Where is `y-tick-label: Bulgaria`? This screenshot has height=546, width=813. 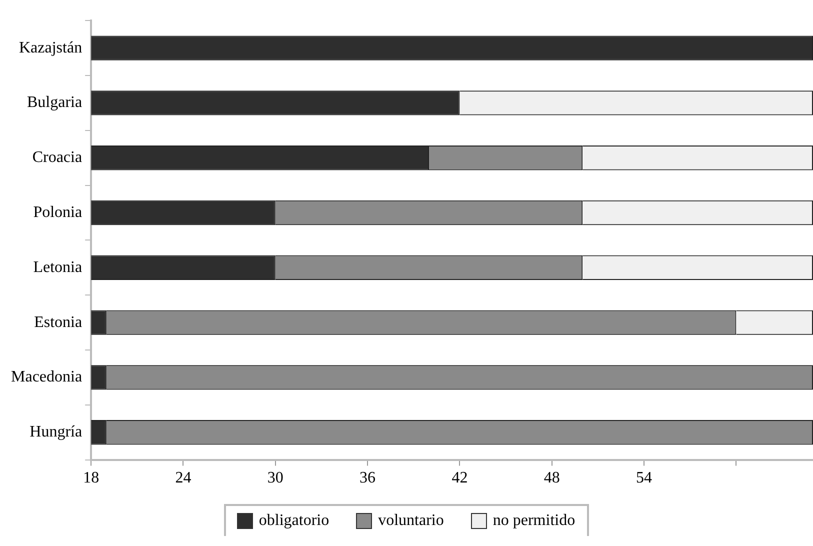 y-tick-label: Bulgaria is located at coordinates (54, 103).